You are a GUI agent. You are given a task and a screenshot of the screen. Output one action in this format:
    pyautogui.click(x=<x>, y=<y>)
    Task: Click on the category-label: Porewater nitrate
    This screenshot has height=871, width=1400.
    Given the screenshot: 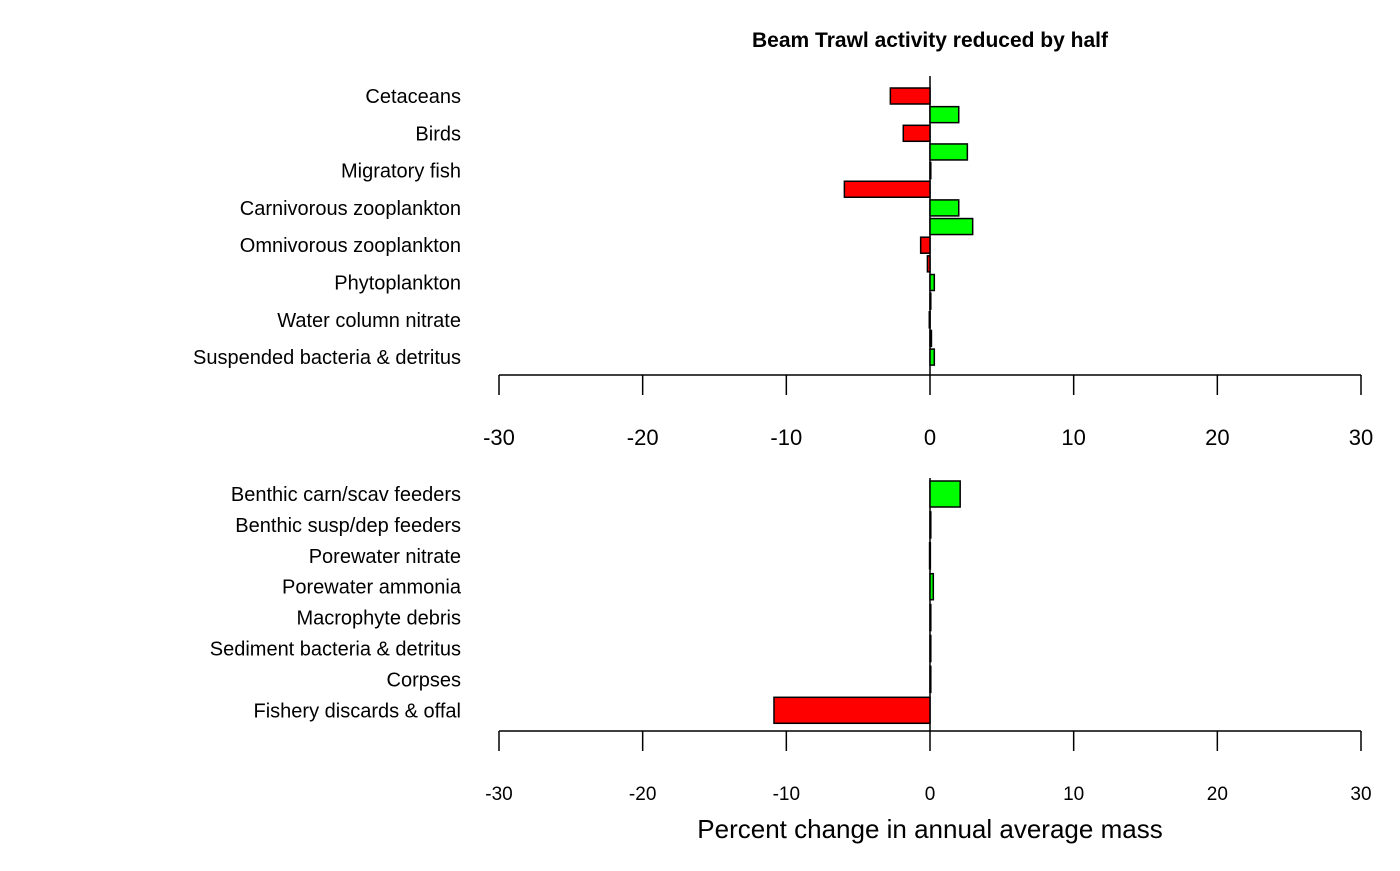 What is the action you would take?
    pyautogui.click(x=385, y=557)
    